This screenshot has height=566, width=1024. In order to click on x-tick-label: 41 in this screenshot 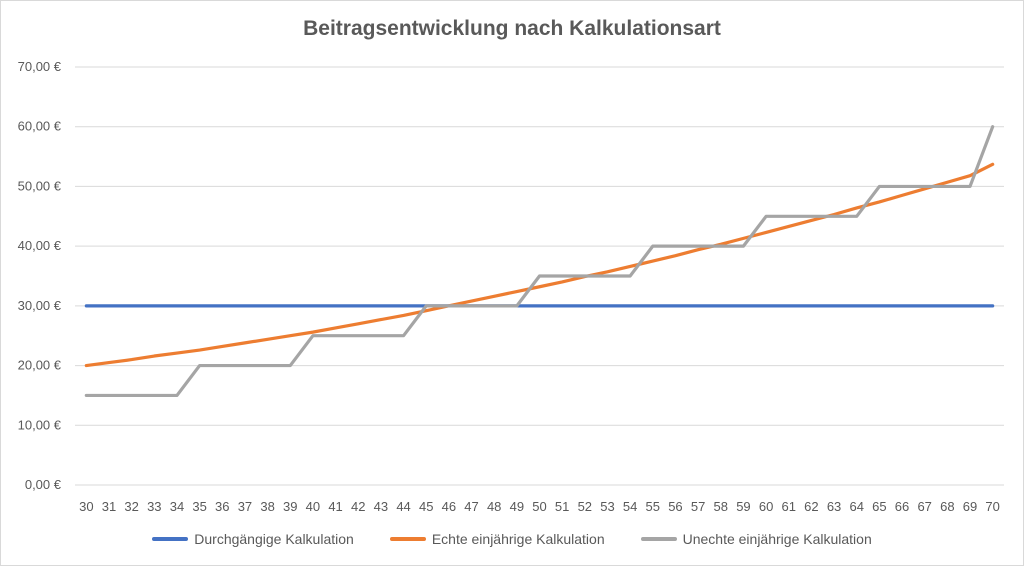, I will do `click(335, 506)`.